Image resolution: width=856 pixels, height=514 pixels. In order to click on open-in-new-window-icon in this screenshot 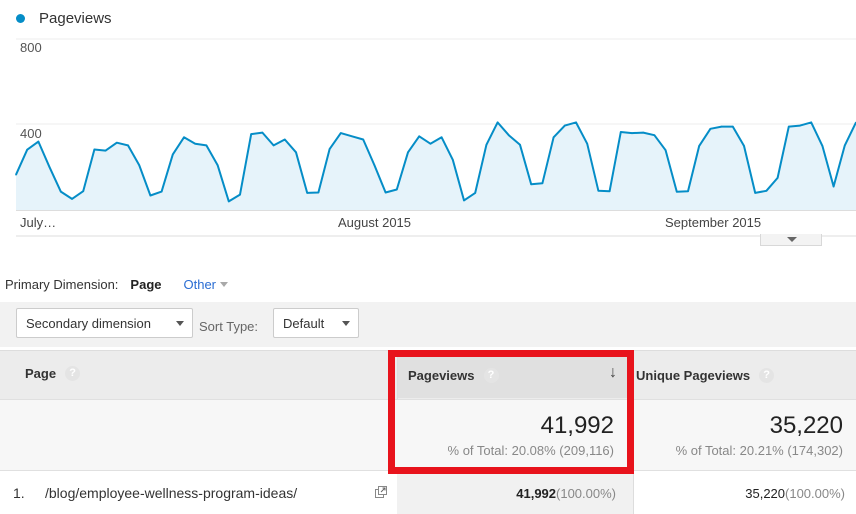, I will do `click(381, 492)`.